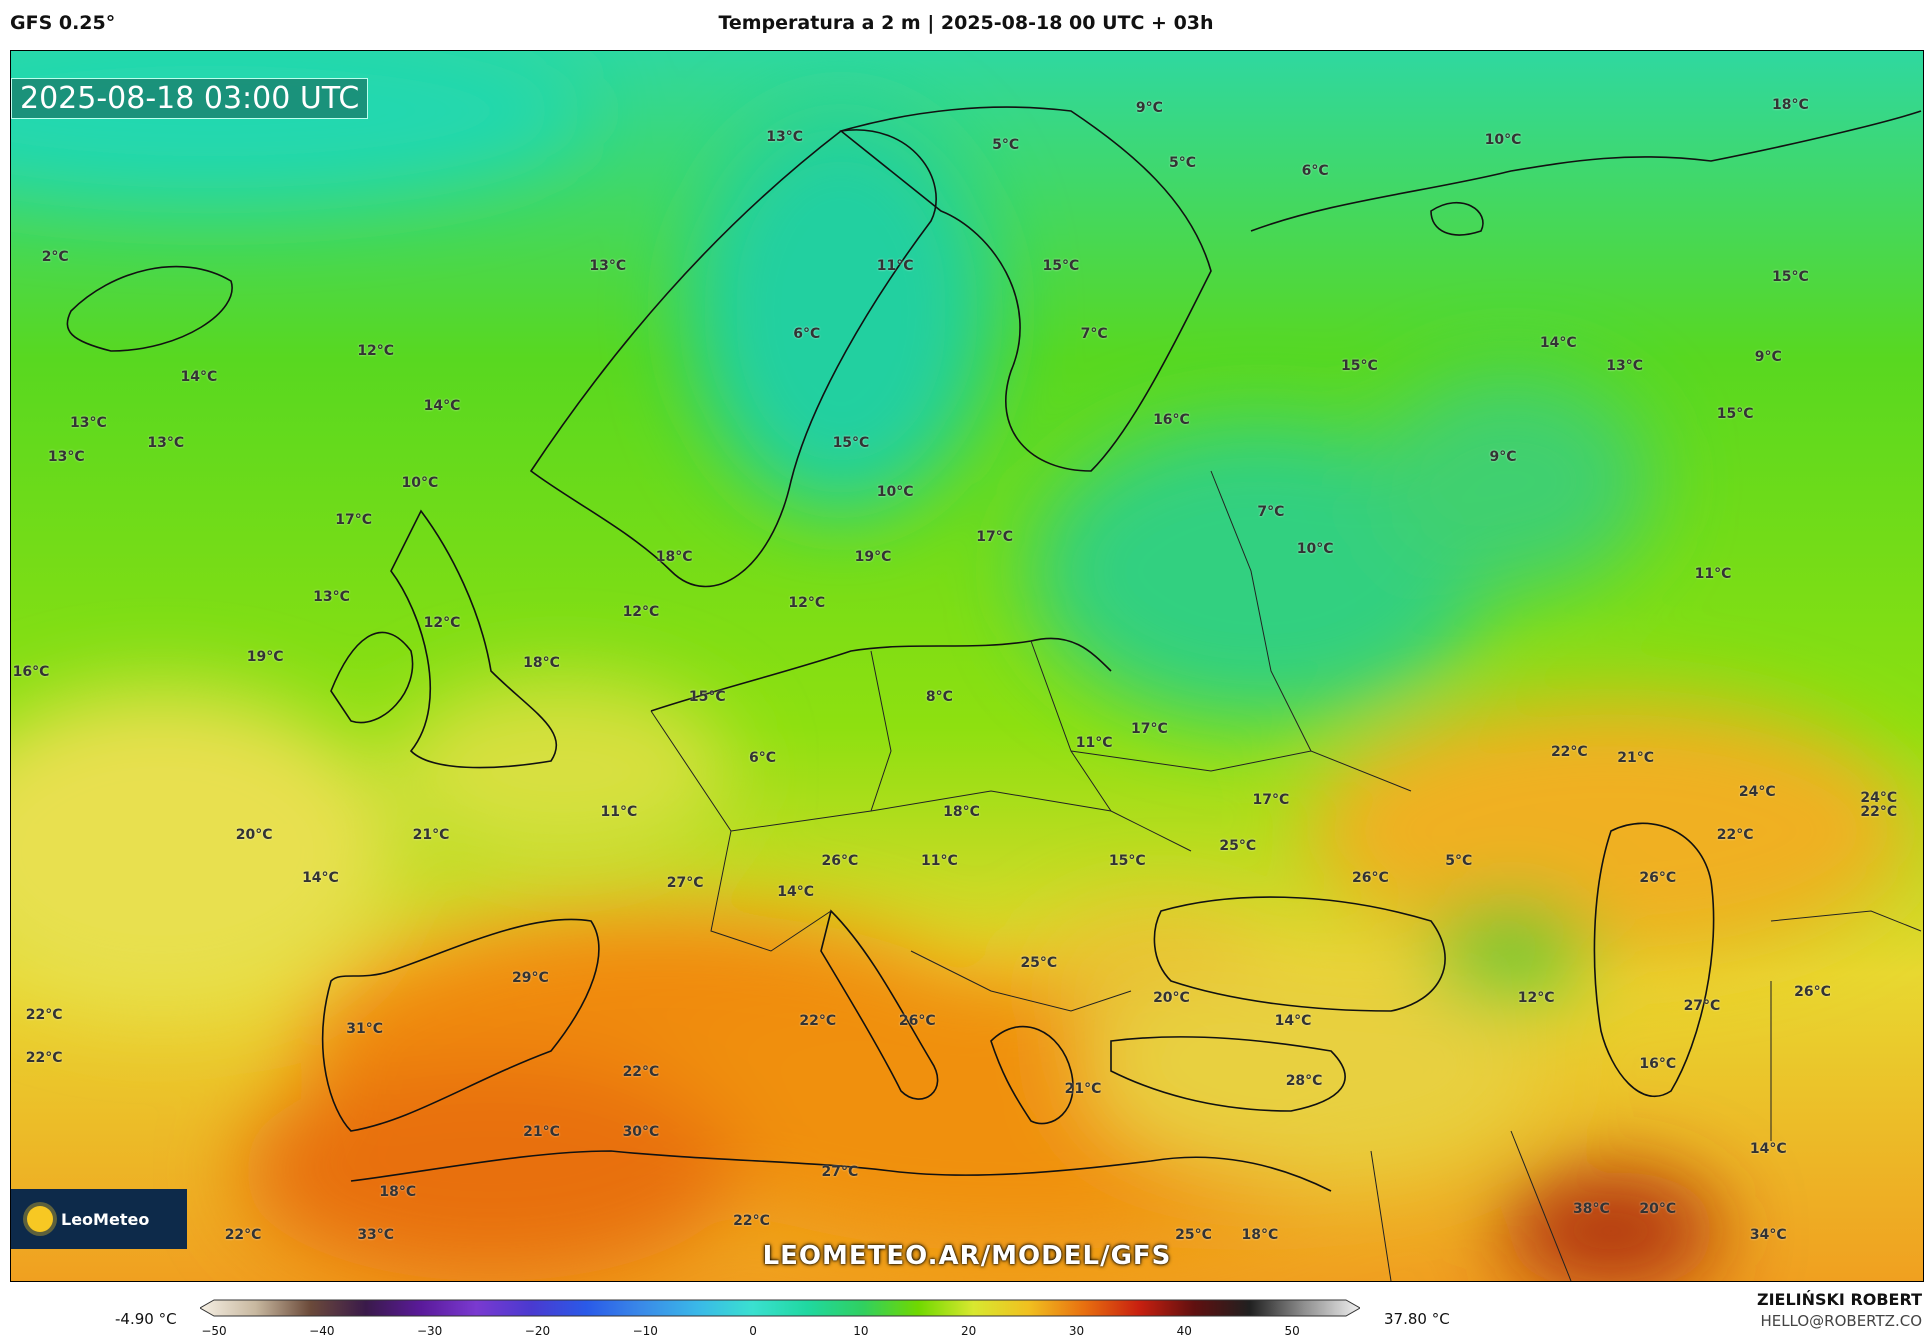 The width and height of the screenshot is (1932, 1338). I want to click on iberia-outline, so click(460, 1025).